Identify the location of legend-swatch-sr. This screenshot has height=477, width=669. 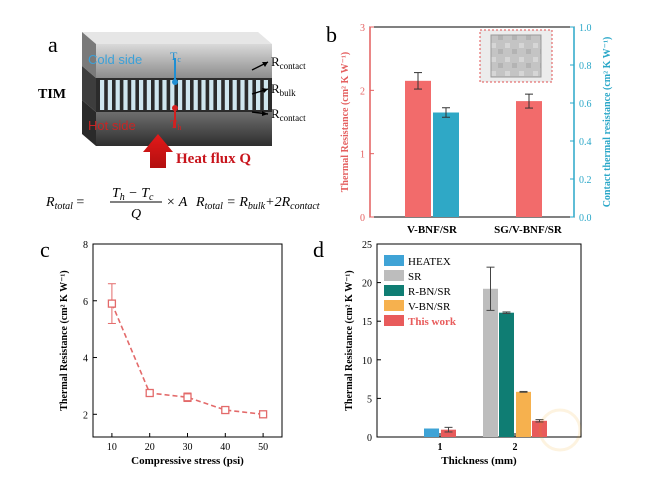
(394, 275).